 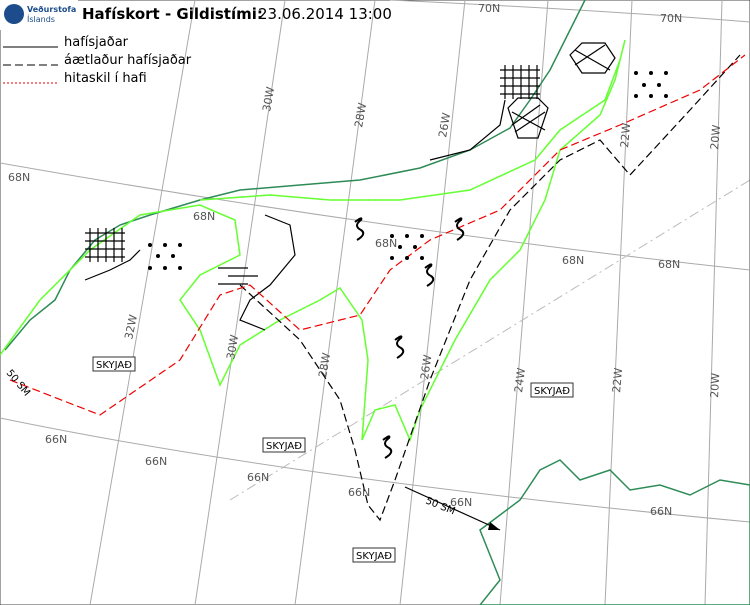 What do you see at coordinates (105, 78) in the screenshot?
I see `legend-label: hitaskil í hafi` at bounding box center [105, 78].